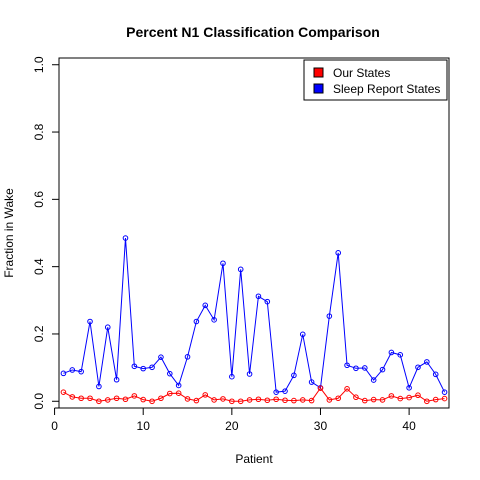 This screenshot has height=480, width=480. What do you see at coordinates (39, 401) in the screenshot?
I see `y-tick-label: 0.0` at bounding box center [39, 401].